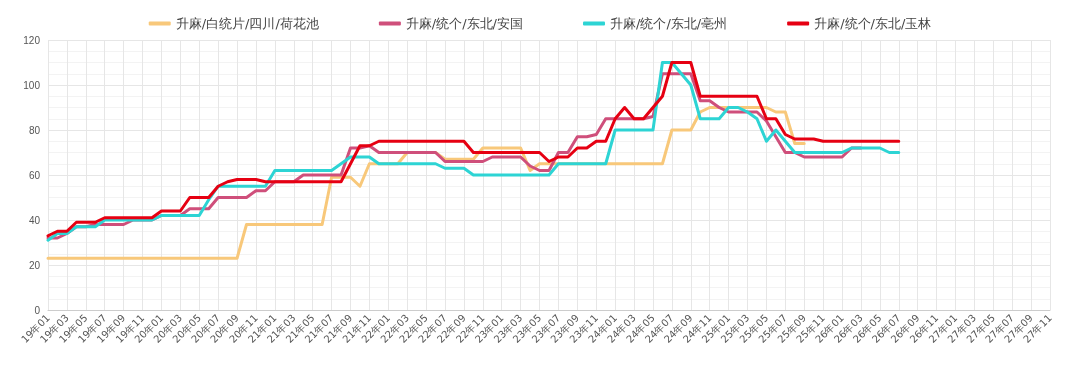  I want to click on y-tick-label: 0, so click(37, 310).